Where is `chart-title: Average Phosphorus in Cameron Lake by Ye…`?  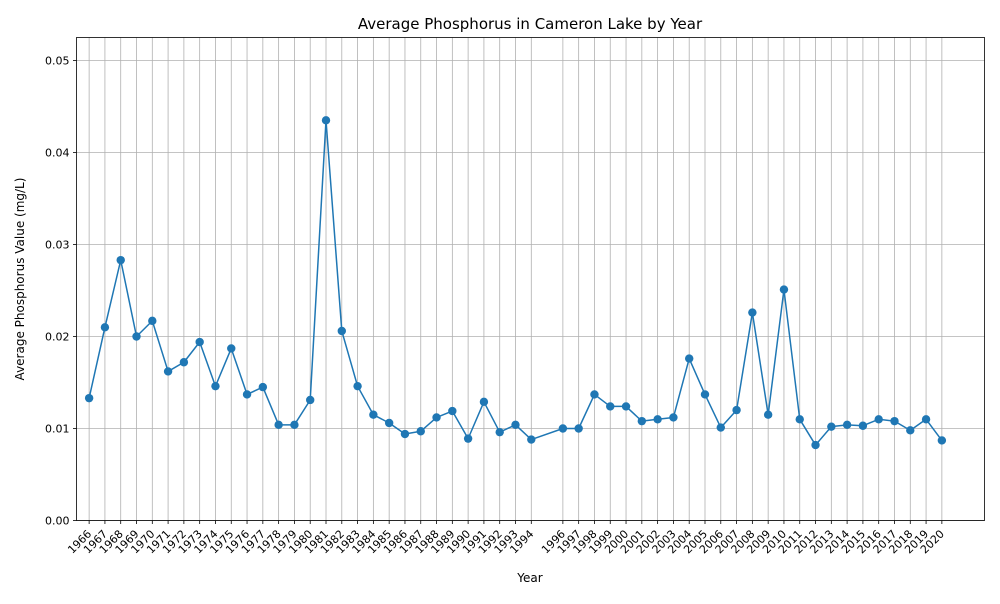 chart-title: Average Phosphorus in Cameron Lake by Ye… is located at coordinates (530, 24).